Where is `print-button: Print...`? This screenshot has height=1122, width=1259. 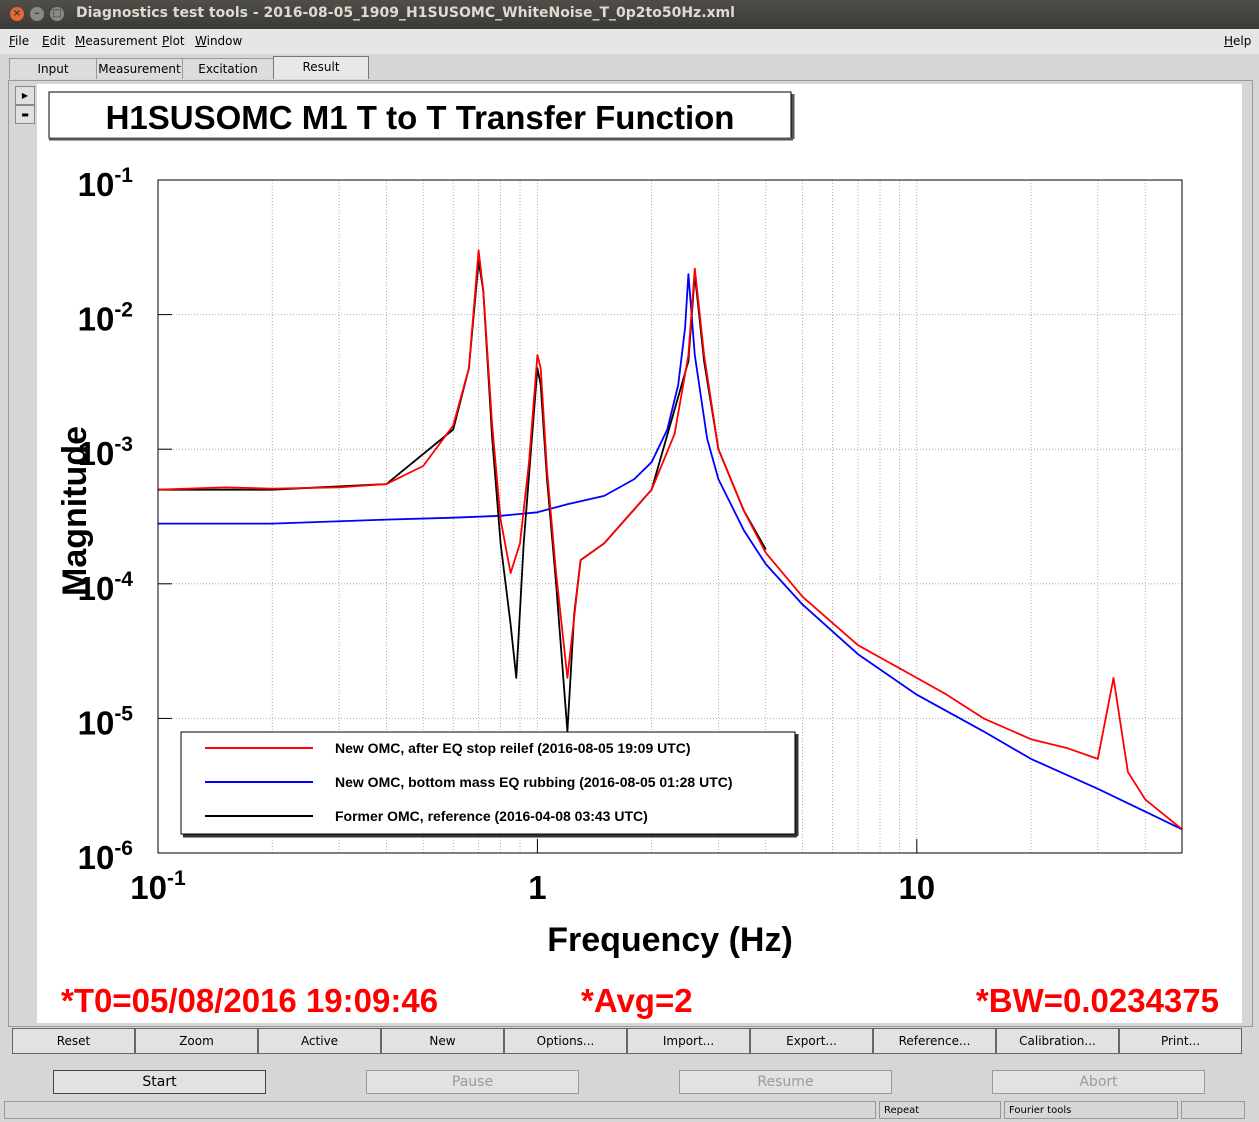 print-button: Print... is located at coordinates (1180, 1041).